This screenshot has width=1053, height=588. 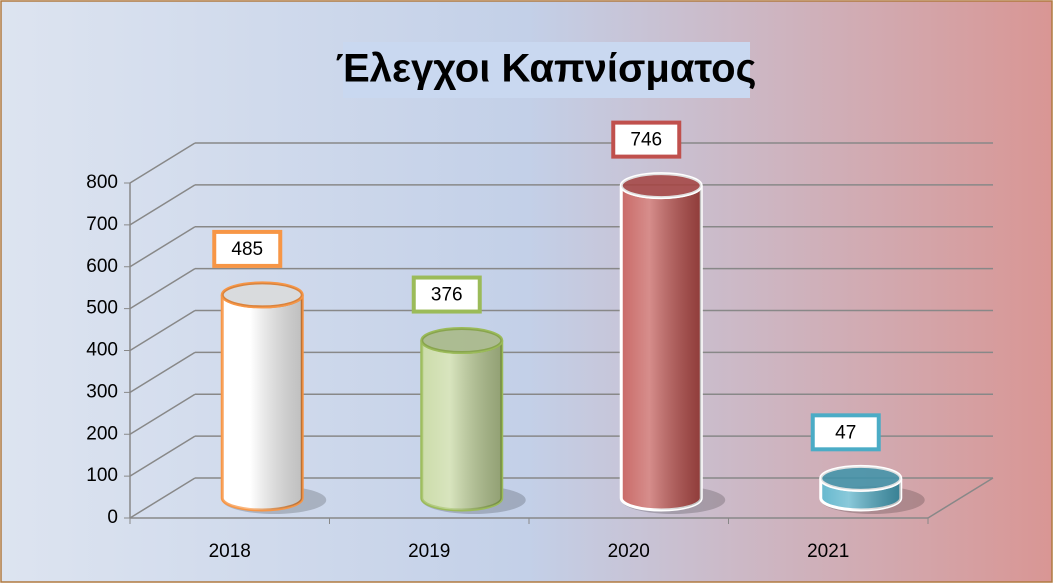 I want to click on data-label: 376, so click(x=447, y=295).